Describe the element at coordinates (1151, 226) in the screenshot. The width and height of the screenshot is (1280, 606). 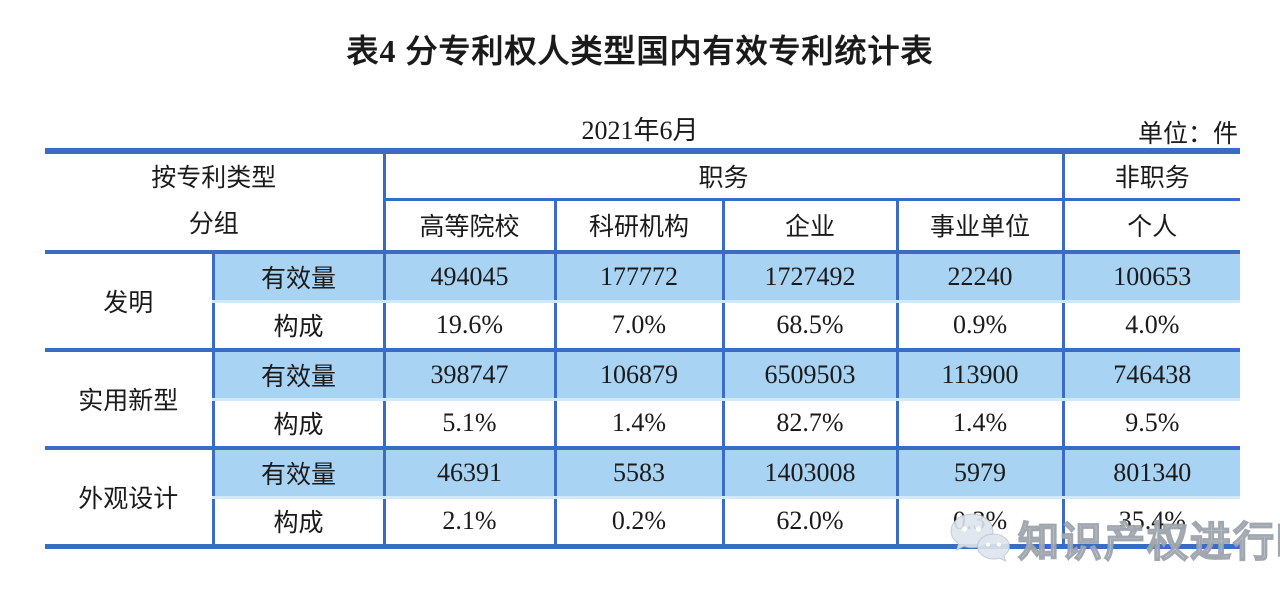
I see `col-header-individual: 个人` at that location.